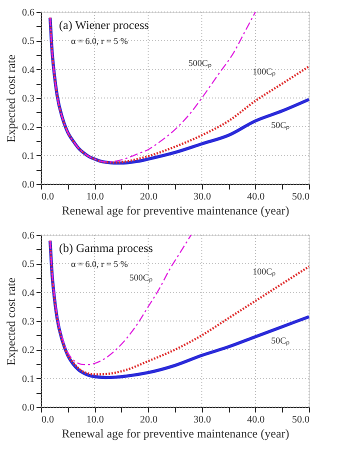 The width and height of the screenshot is (337, 464). What do you see at coordinates (106, 248) in the screenshot?
I see `annotation: (b) Gamma process` at bounding box center [106, 248].